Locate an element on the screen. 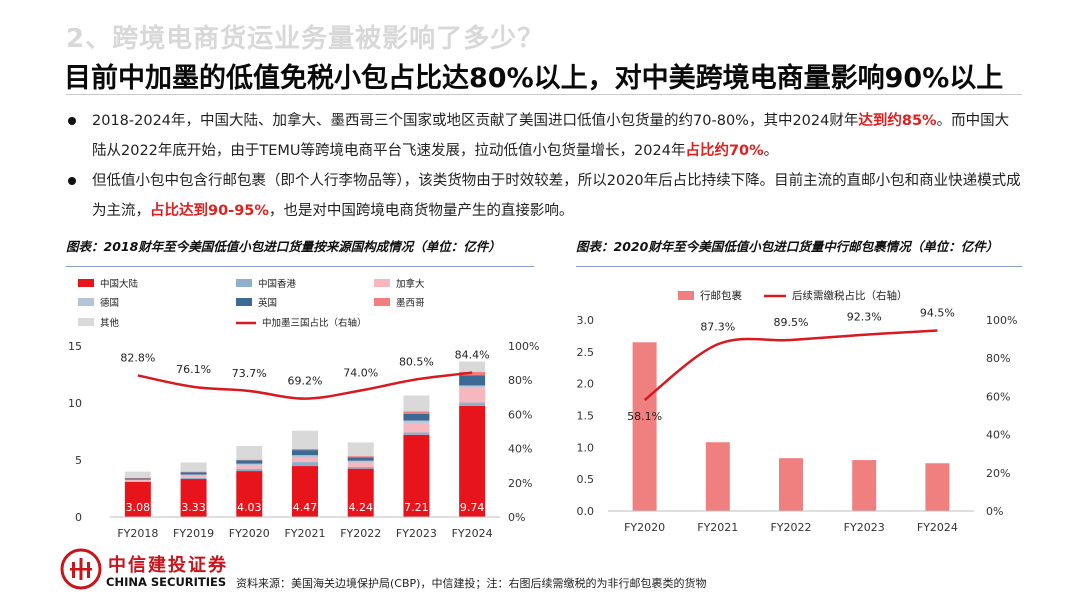 The height and width of the screenshot is (608, 1080). headline-divider is located at coordinates (544, 94).